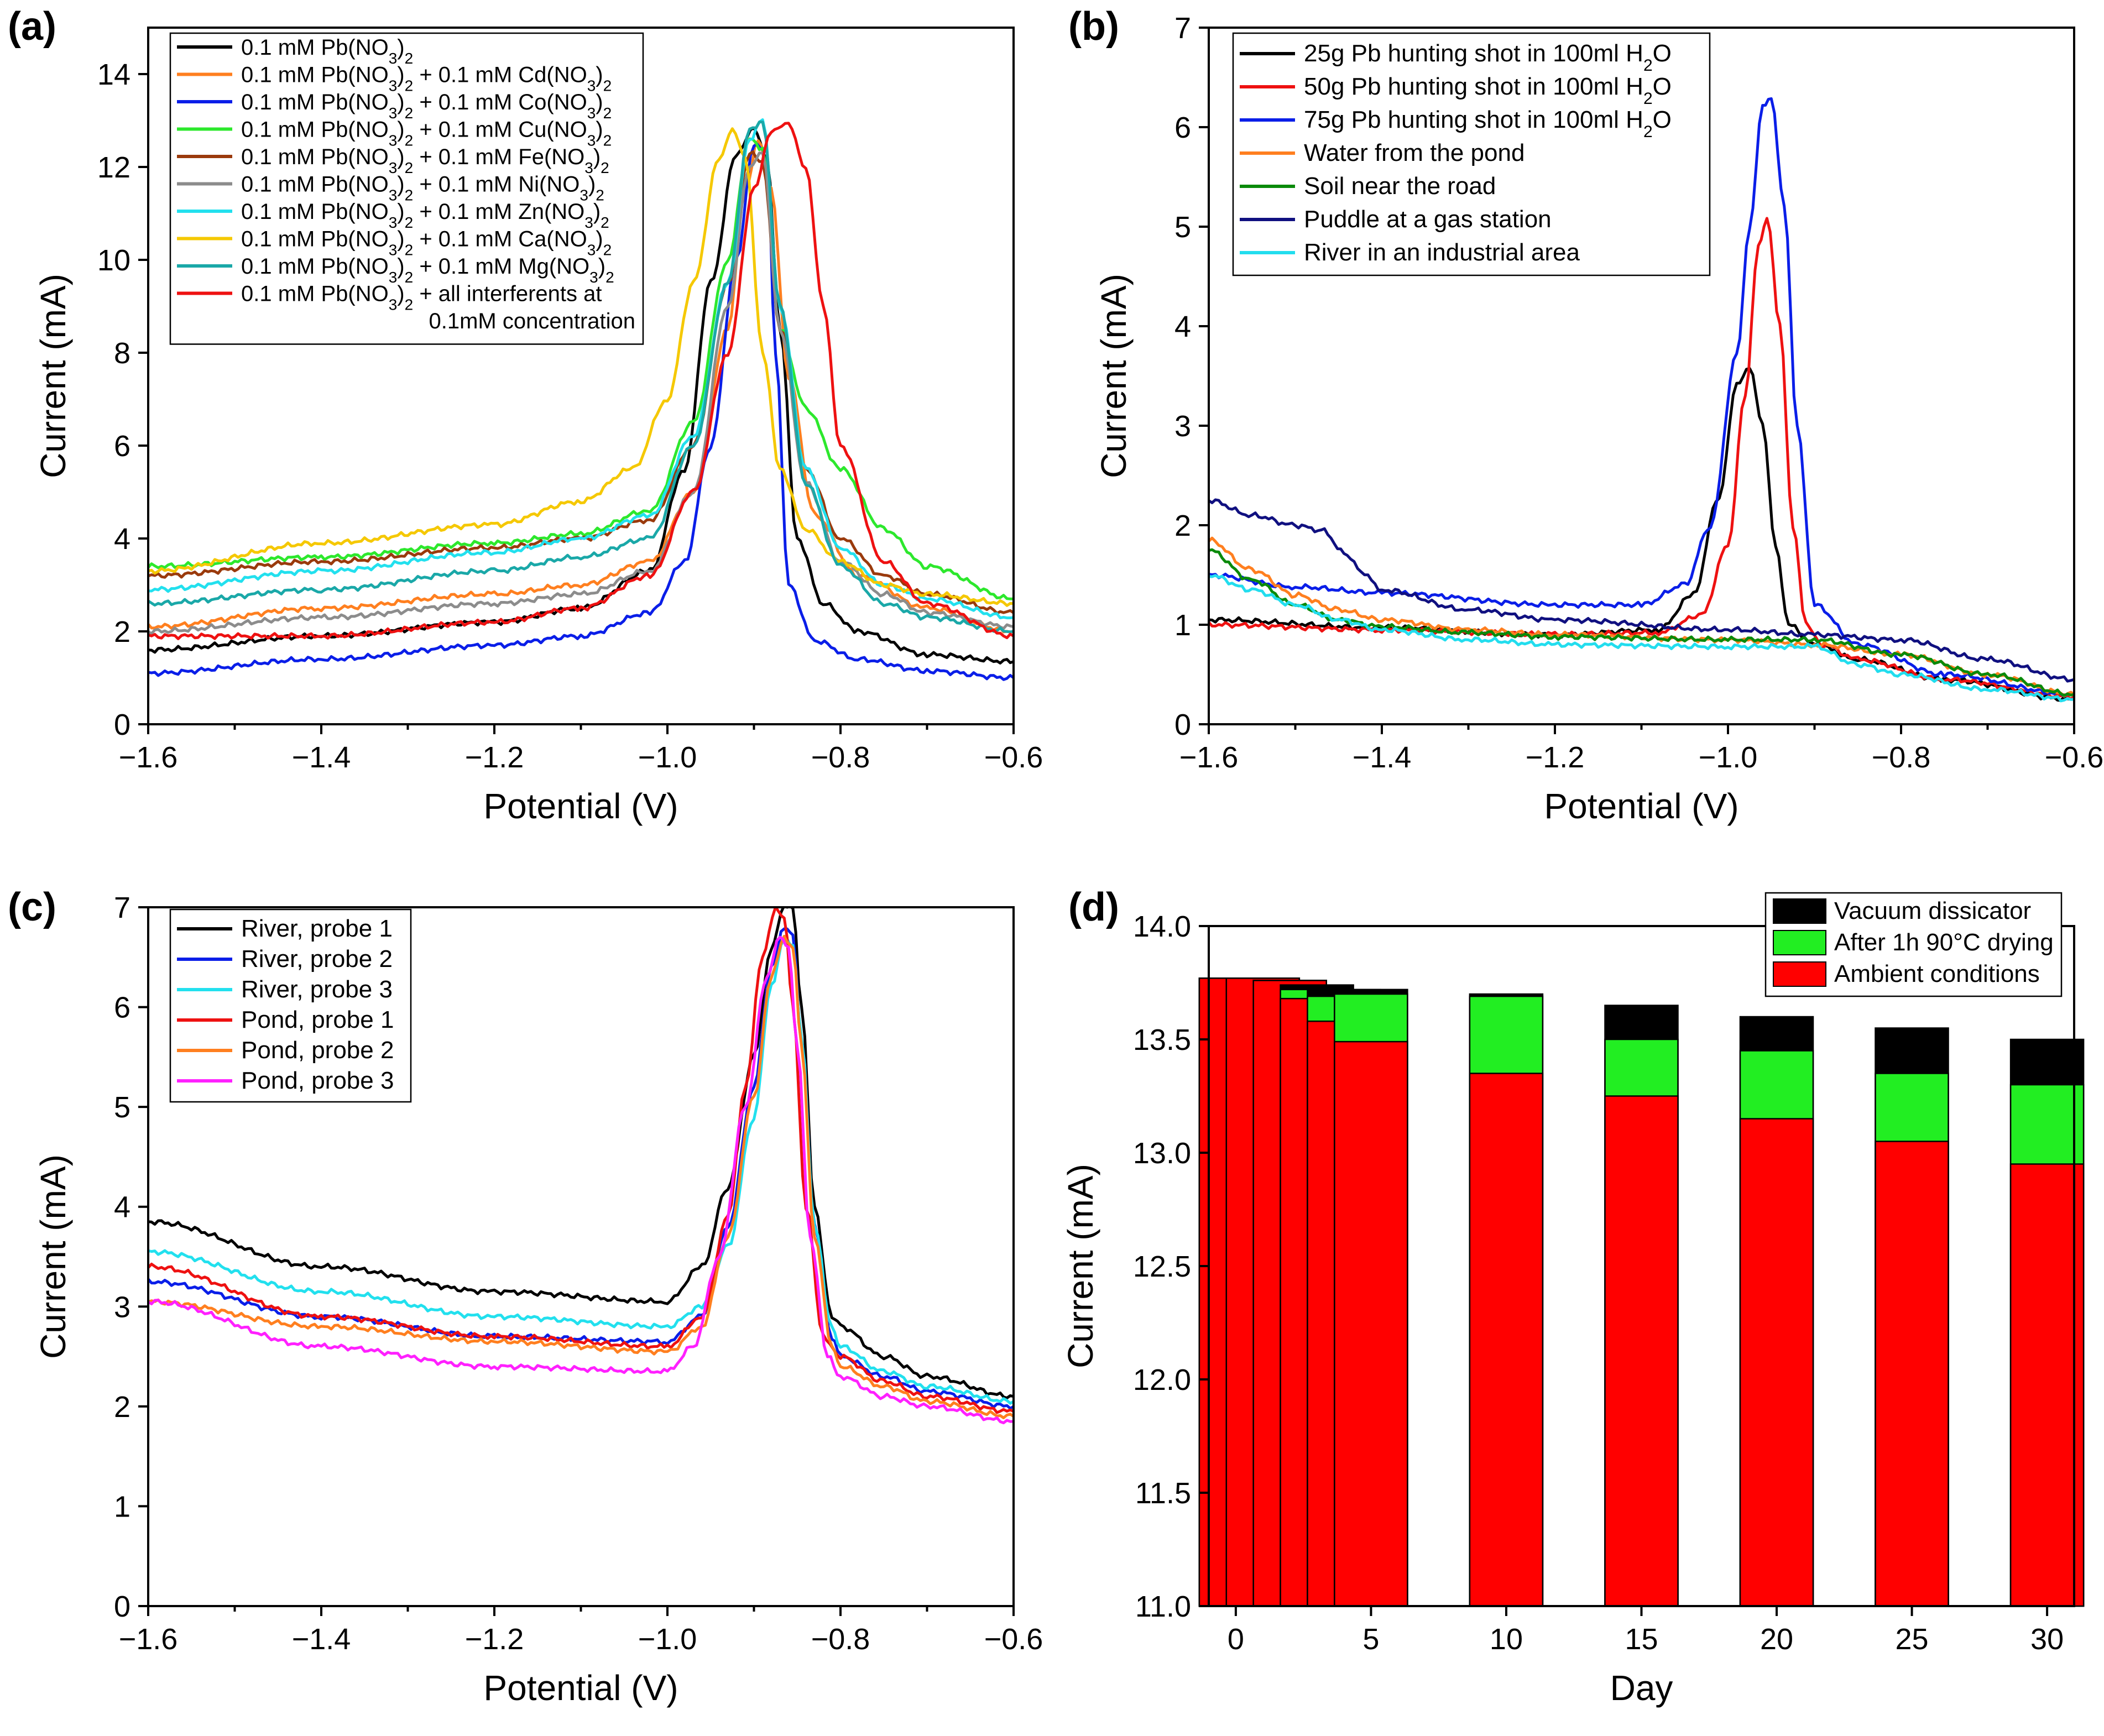  I want to click on legend-label-part: River, probe 3, so click(317, 989).